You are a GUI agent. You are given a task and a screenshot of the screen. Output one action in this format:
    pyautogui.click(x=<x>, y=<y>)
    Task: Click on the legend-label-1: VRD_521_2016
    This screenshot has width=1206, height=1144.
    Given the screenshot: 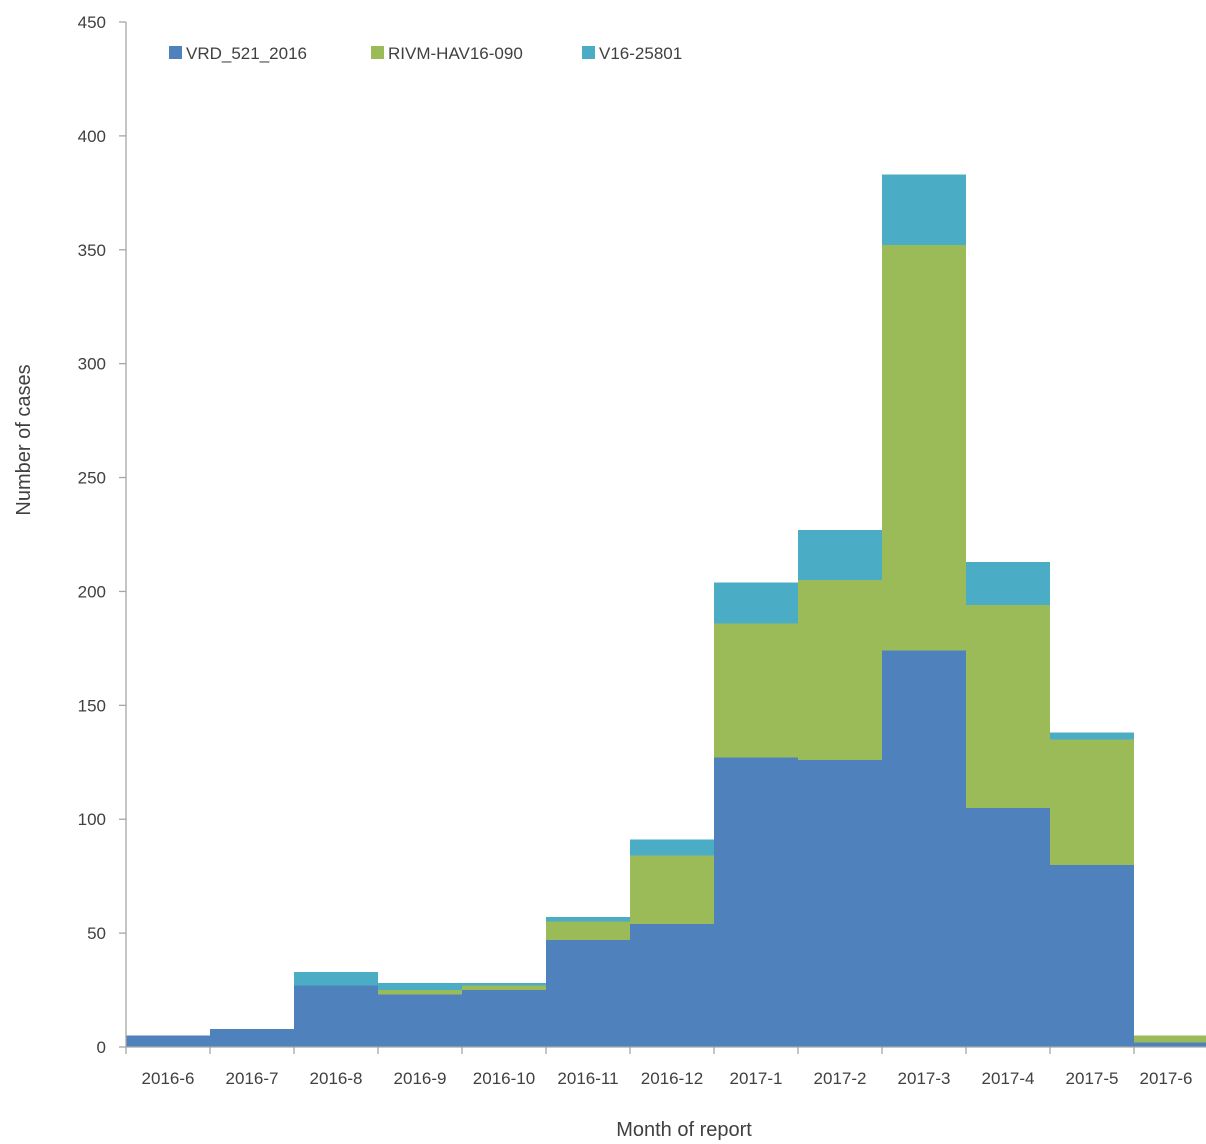 What is the action you would take?
    pyautogui.click(x=246, y=53)
    